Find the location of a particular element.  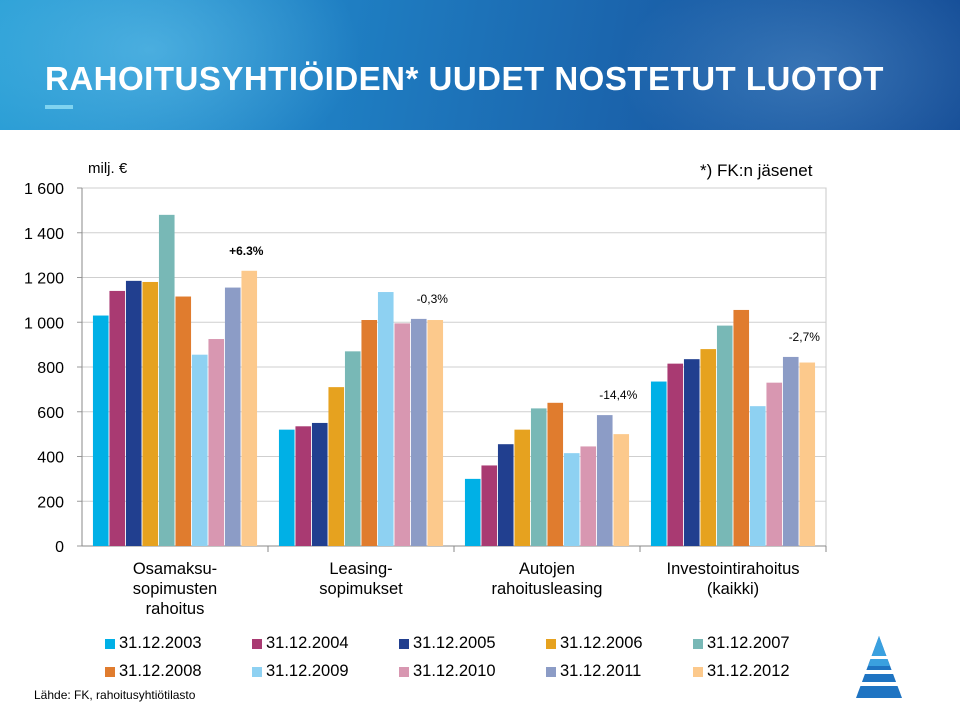

y-tick-label: 200 is located at coordinates (50, 502).